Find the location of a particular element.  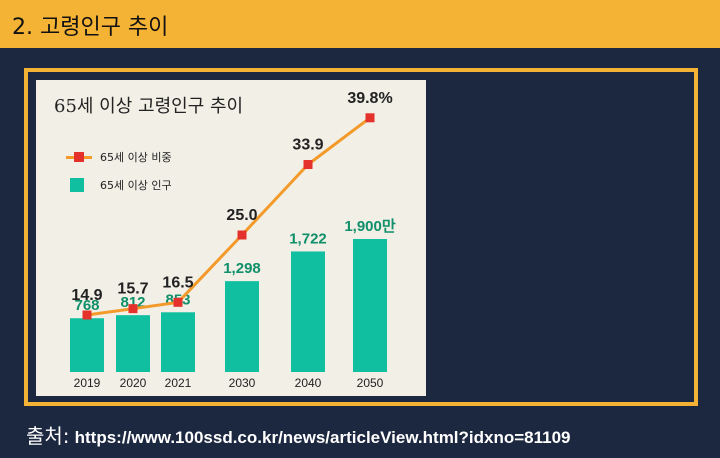

chart-title: 65세 이상 고령인구 추이 is located at coordinates (149, 106).